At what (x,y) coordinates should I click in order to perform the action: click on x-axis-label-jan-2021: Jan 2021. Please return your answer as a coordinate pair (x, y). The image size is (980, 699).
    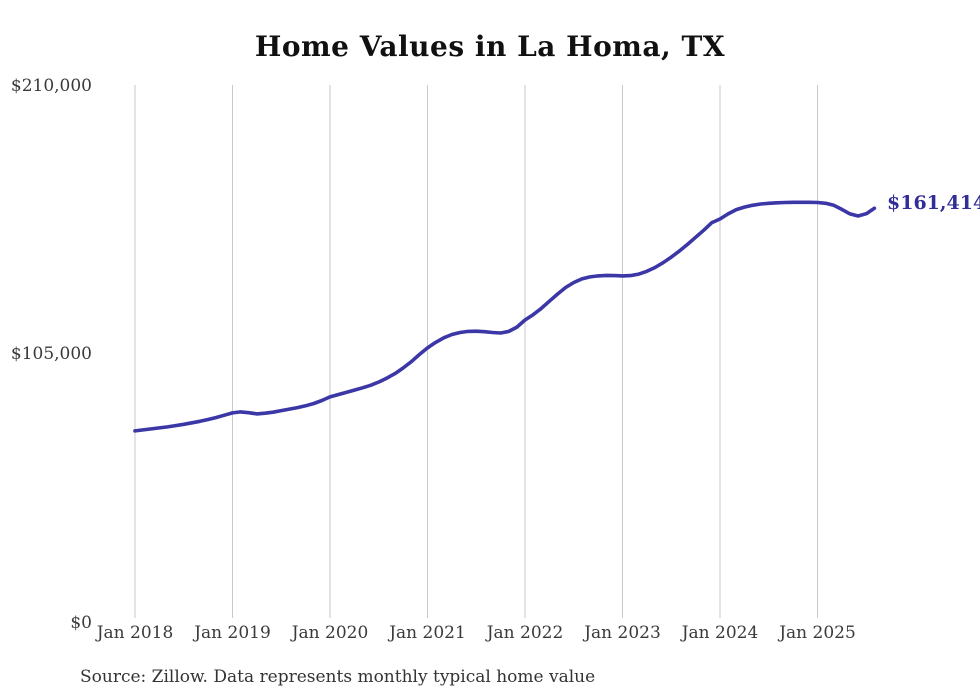
    Looking at the image, I should click on (427, 633).